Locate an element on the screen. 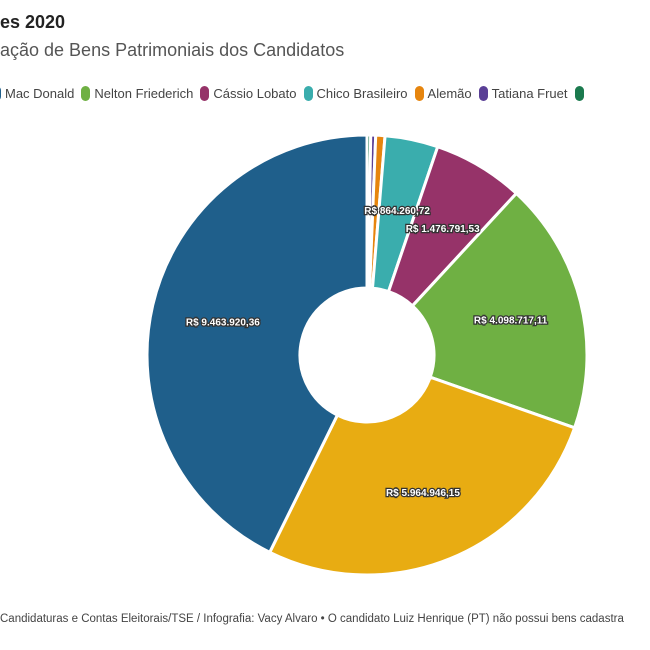 This screenshot has width=650, height=650. legend-item: Cássio Lobato is located at coordinates (248, 93).